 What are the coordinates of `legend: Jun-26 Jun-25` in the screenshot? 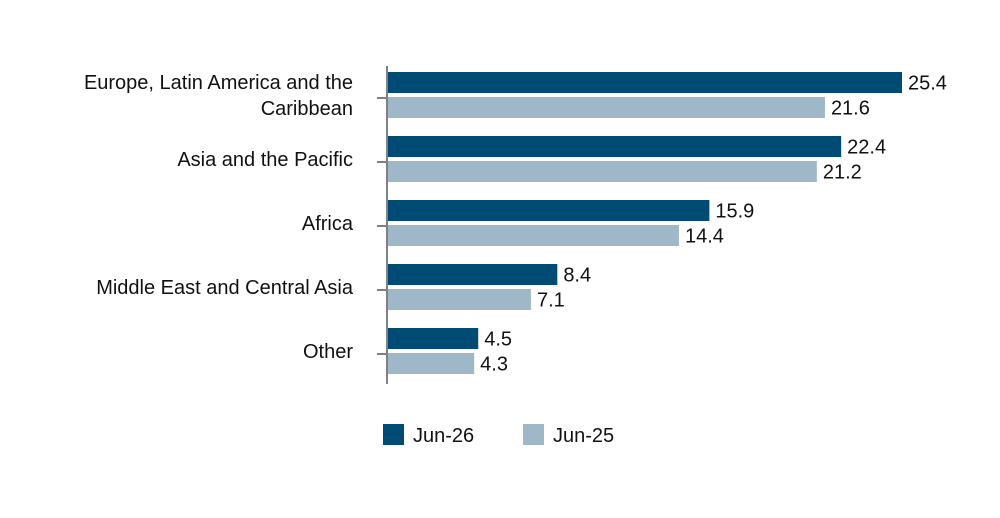 It's located at (498, 435).